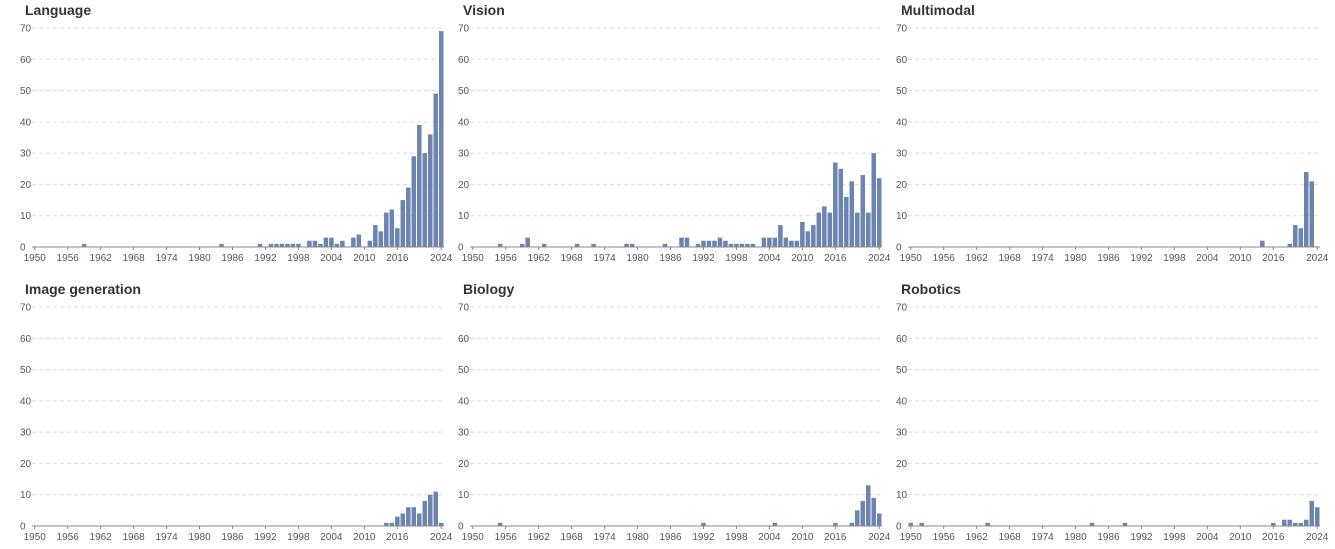  What do you see at coordinates (902, 91) in the screenshot?
I see `y-tick-label: 50` at bounding box center [902, 91].